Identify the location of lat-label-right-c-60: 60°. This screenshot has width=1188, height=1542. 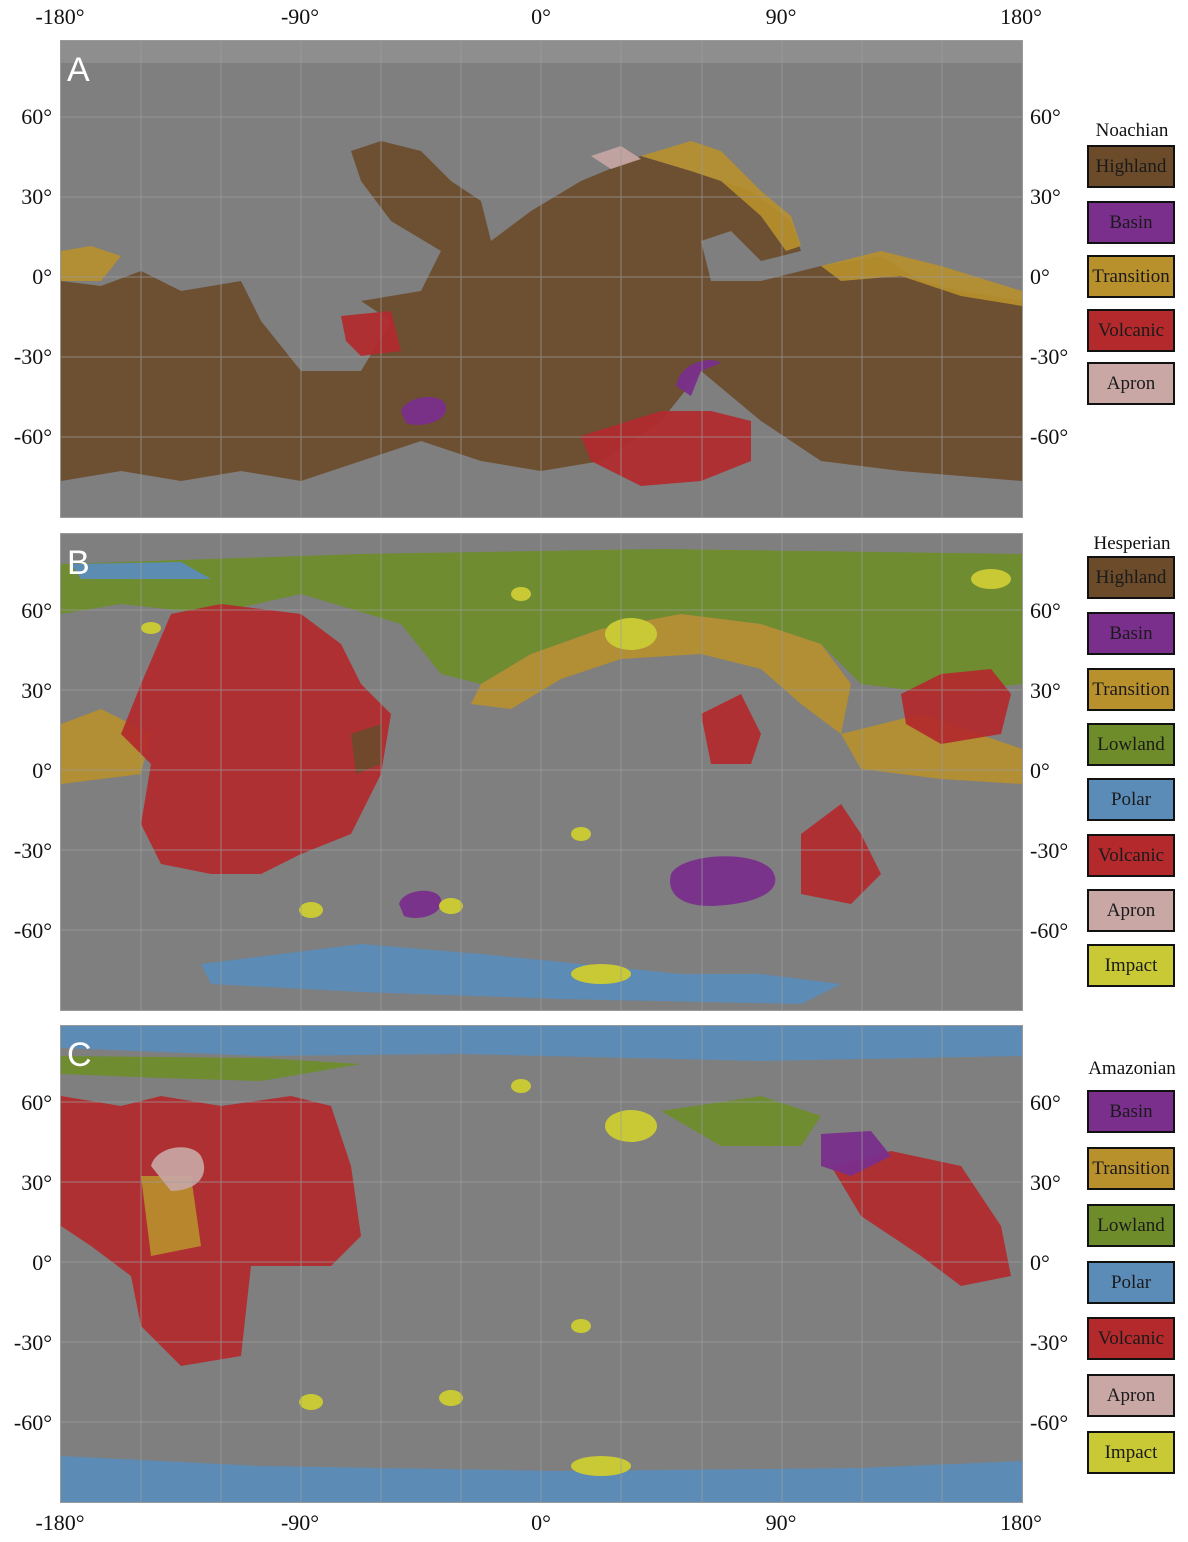
(1045, 1102).